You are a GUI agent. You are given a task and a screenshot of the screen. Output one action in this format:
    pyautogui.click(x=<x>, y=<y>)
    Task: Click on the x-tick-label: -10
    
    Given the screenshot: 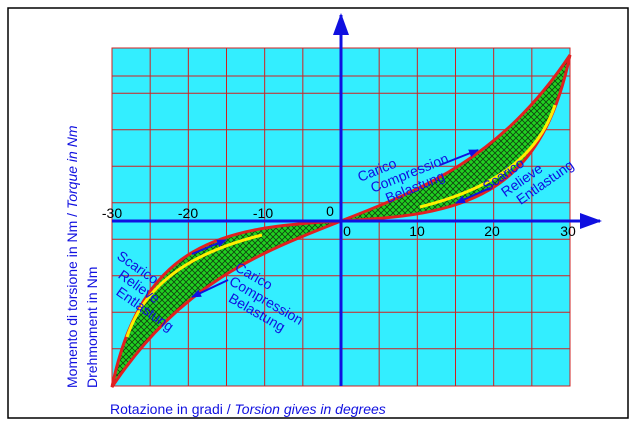 What is the action you would take?
    pyautogui.click(x=263, y=213)
    